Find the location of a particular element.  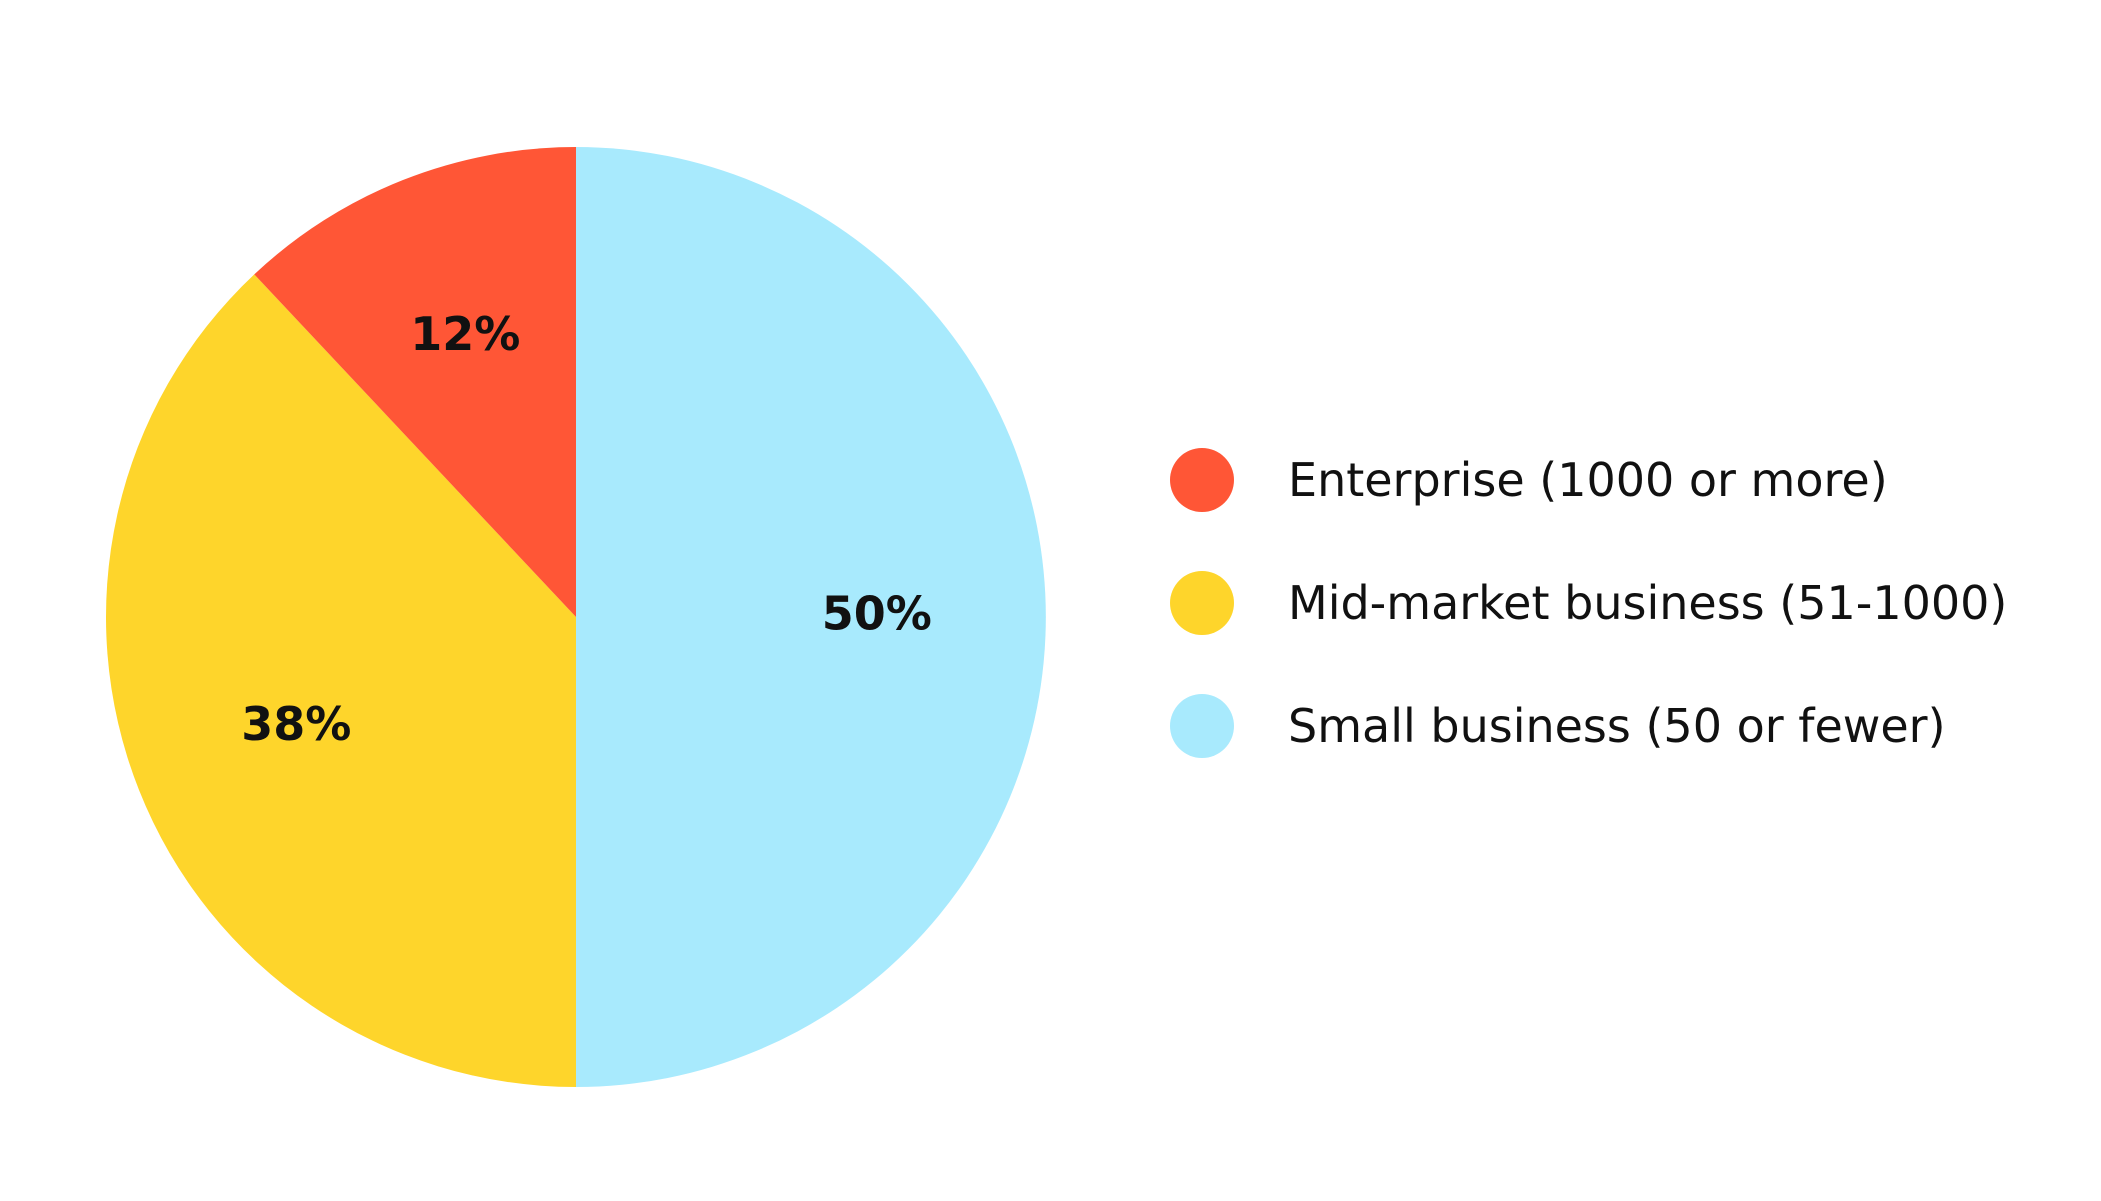

legend-label-small-business: Small business (50 or fewer) is located at coordinates (1617, 726).